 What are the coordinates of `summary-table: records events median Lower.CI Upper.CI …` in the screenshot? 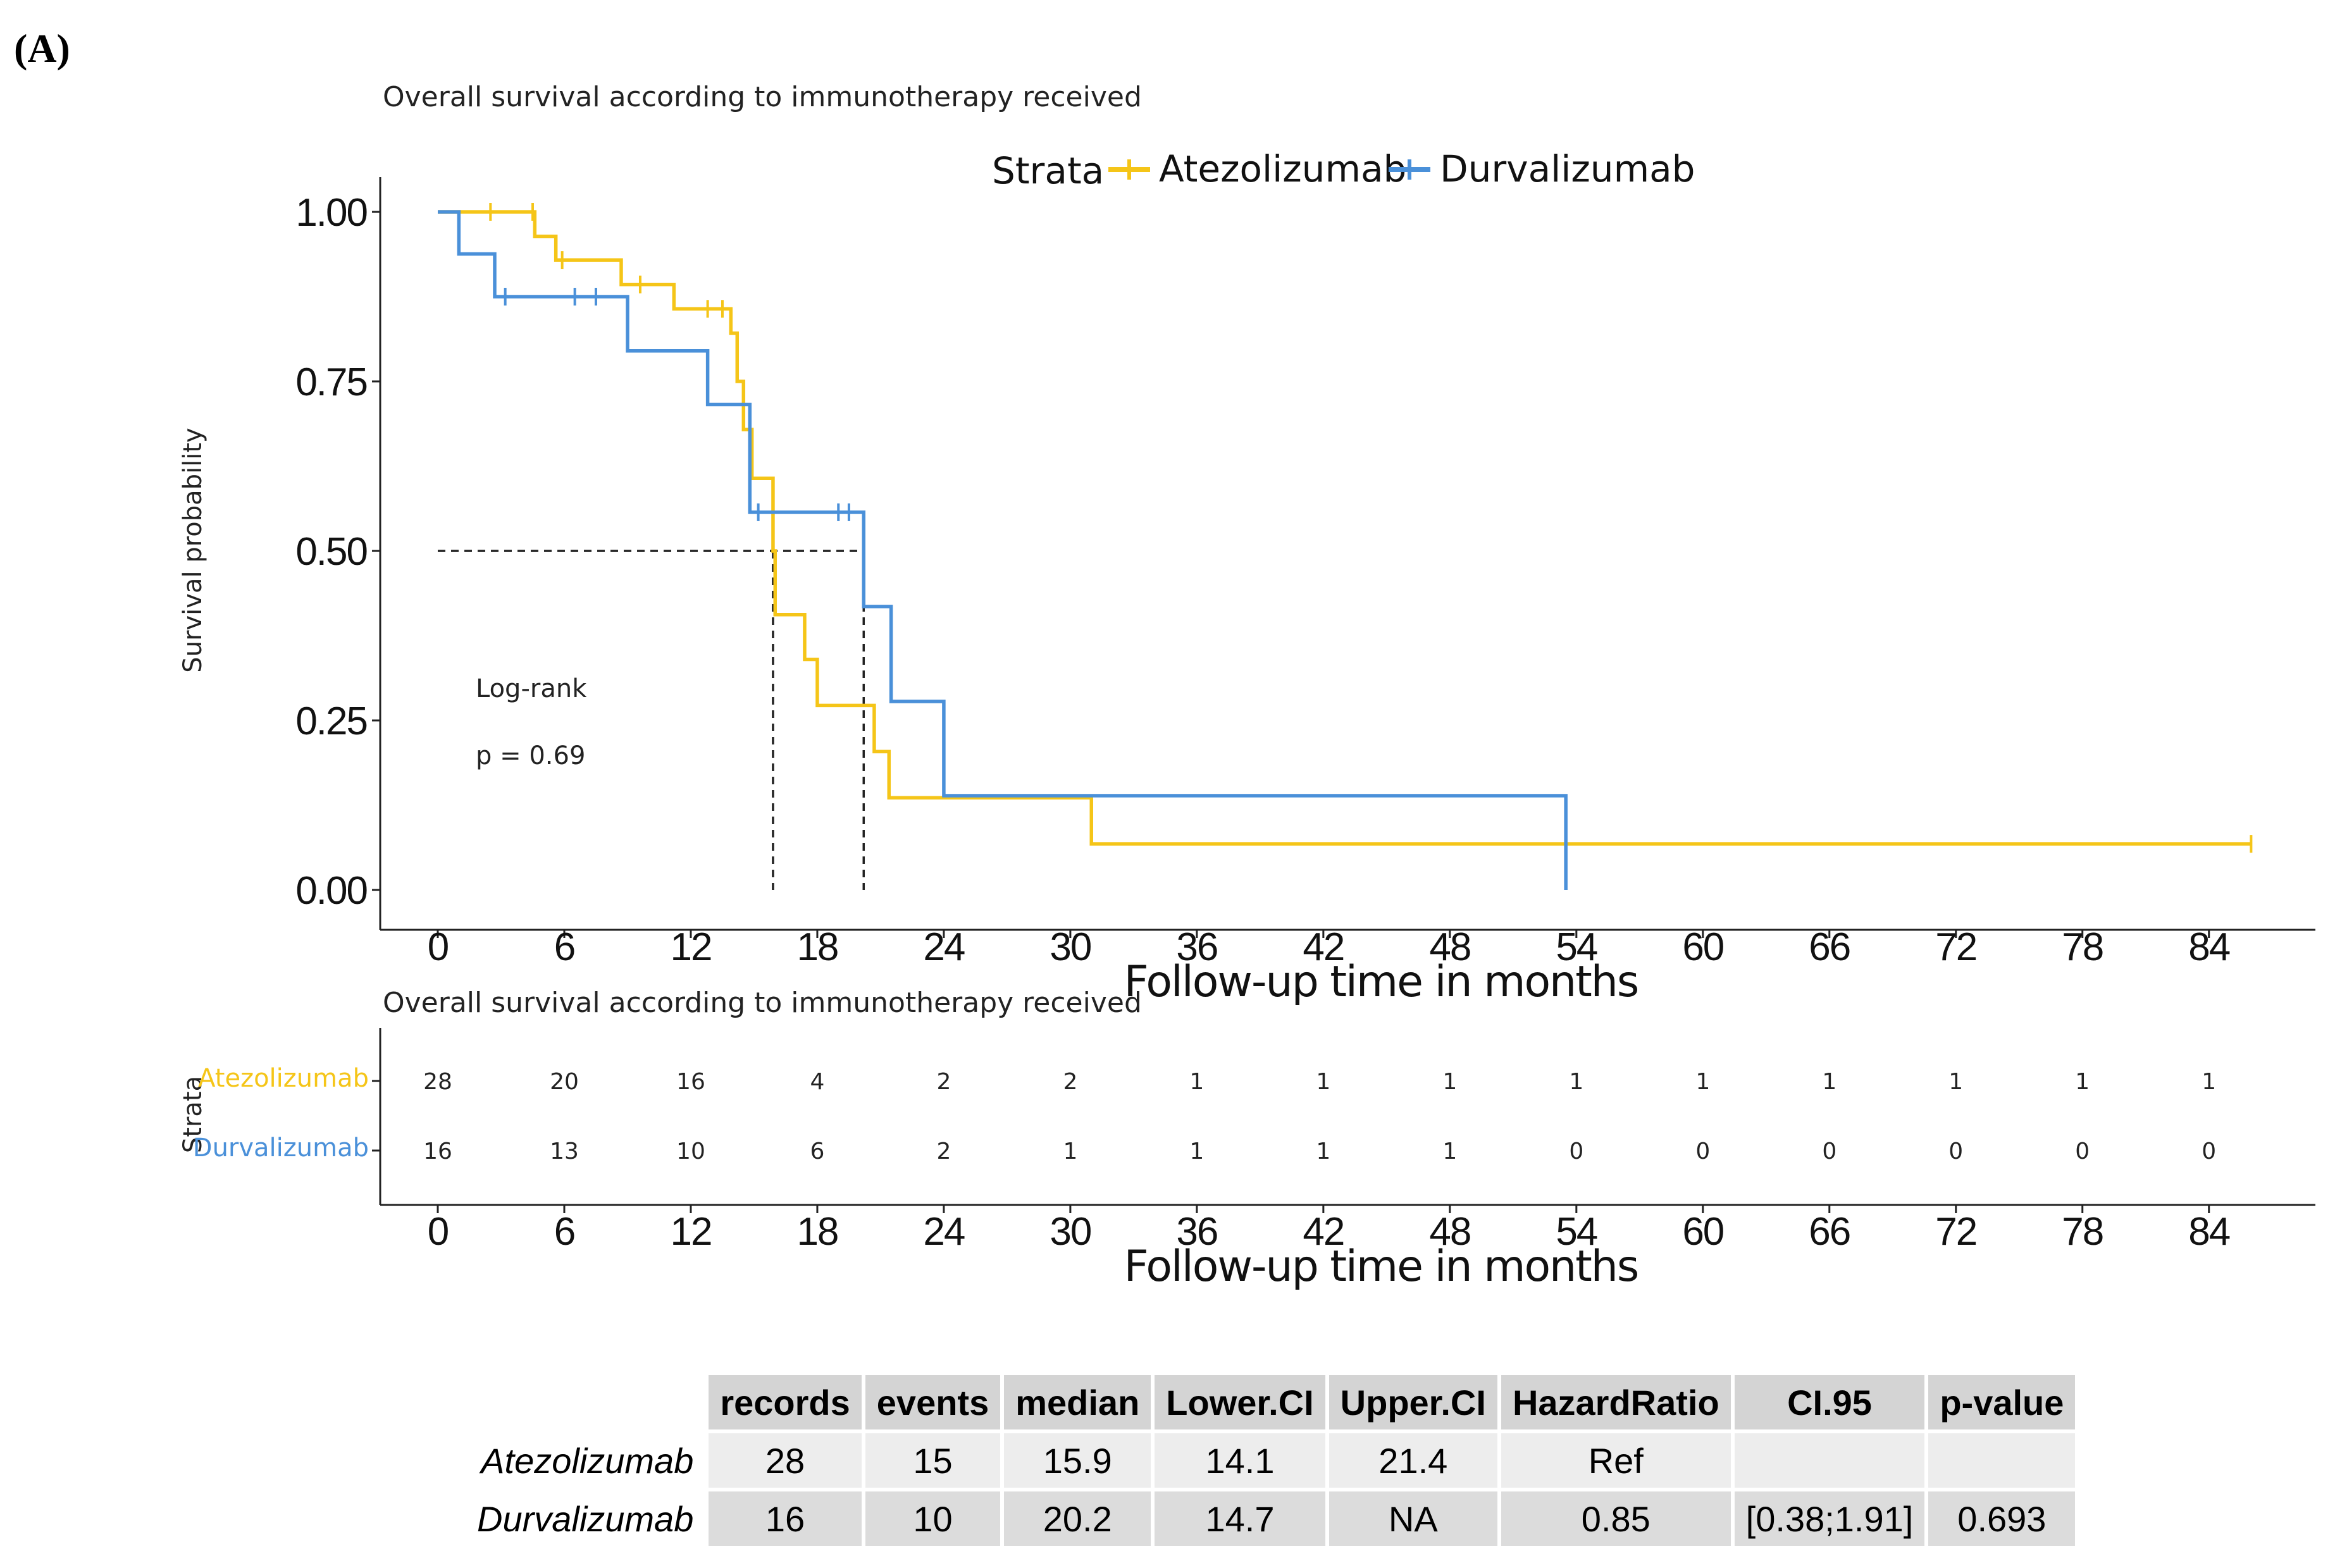 It's located at (1270, 1460).